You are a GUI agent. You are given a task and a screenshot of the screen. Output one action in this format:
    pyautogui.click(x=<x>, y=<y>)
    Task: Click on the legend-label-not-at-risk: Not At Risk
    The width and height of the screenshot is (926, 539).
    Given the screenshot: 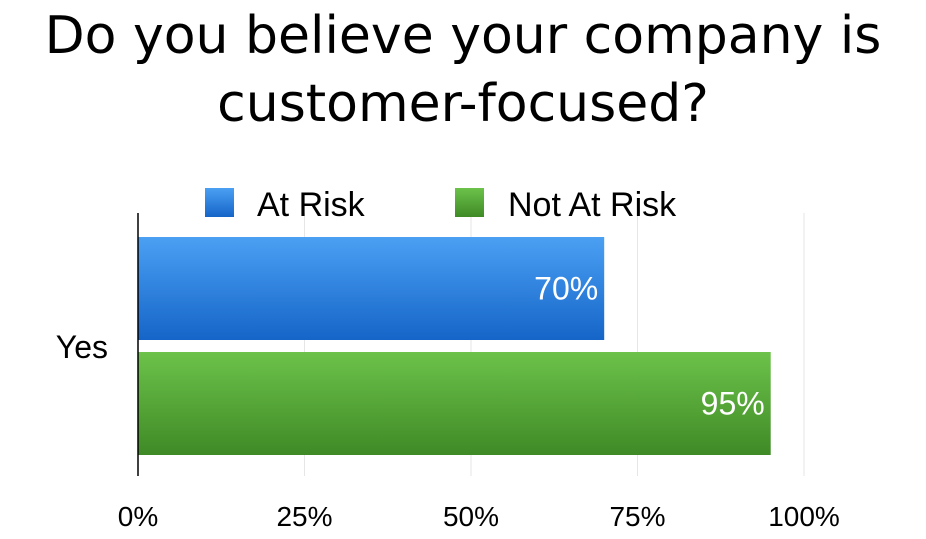 What is the action you would take?
    pyautogui.click(x=592, y=205)
    